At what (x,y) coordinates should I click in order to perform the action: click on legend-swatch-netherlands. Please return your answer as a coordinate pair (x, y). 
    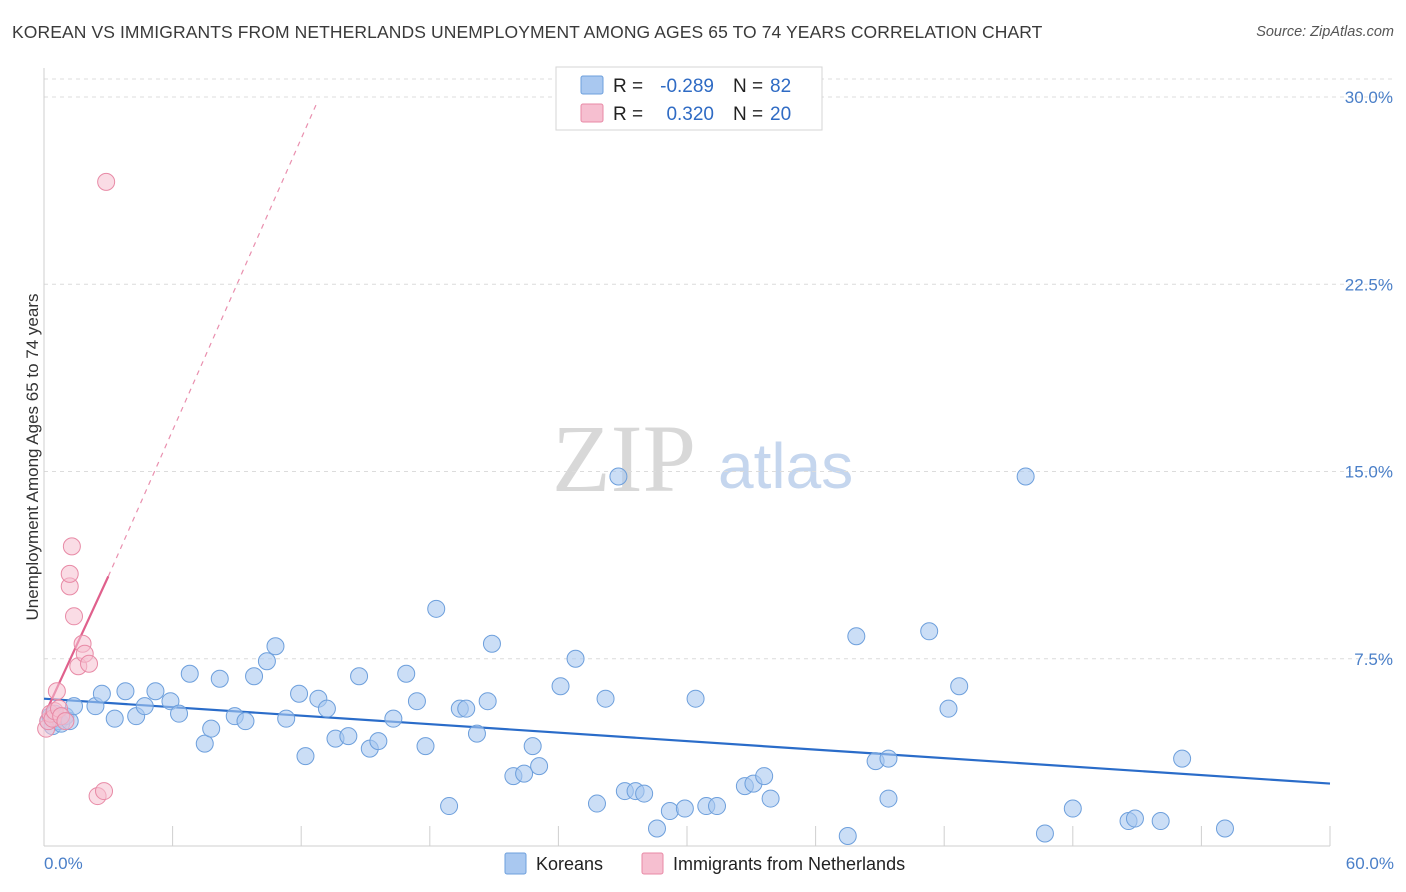
    Looking at the image, I should click on (592, 113).